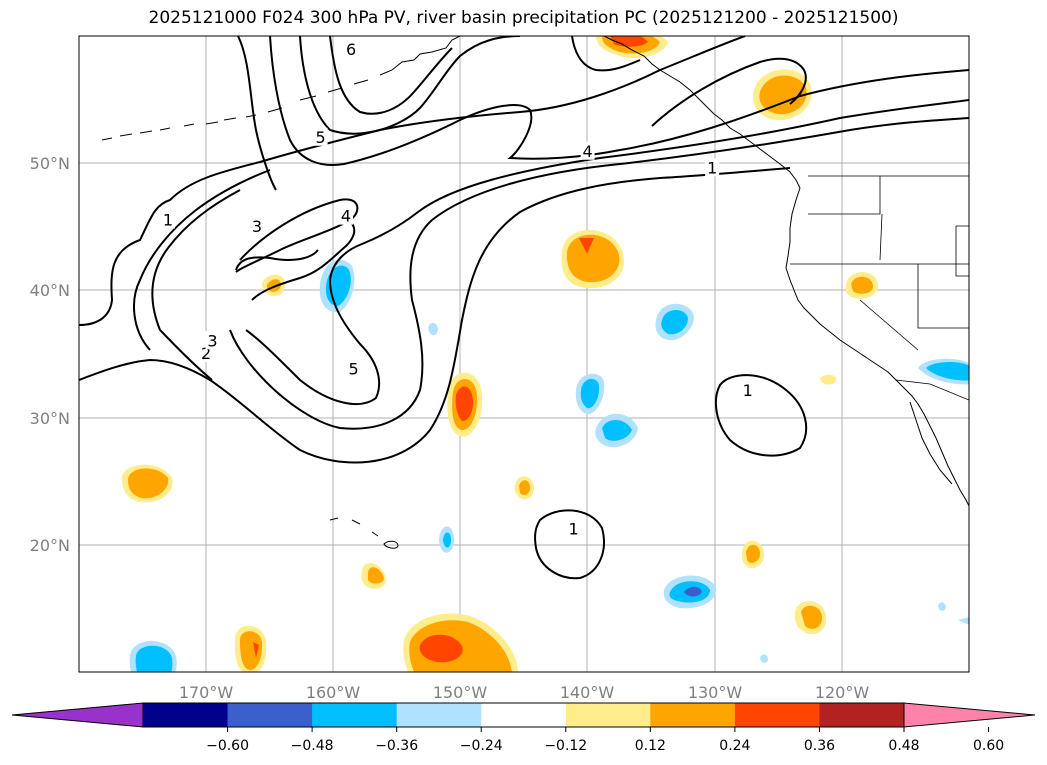 The width and height of the screenshot is (1047, 765). I want to click on lat-tick-label: 50°N, so click(50, 163).